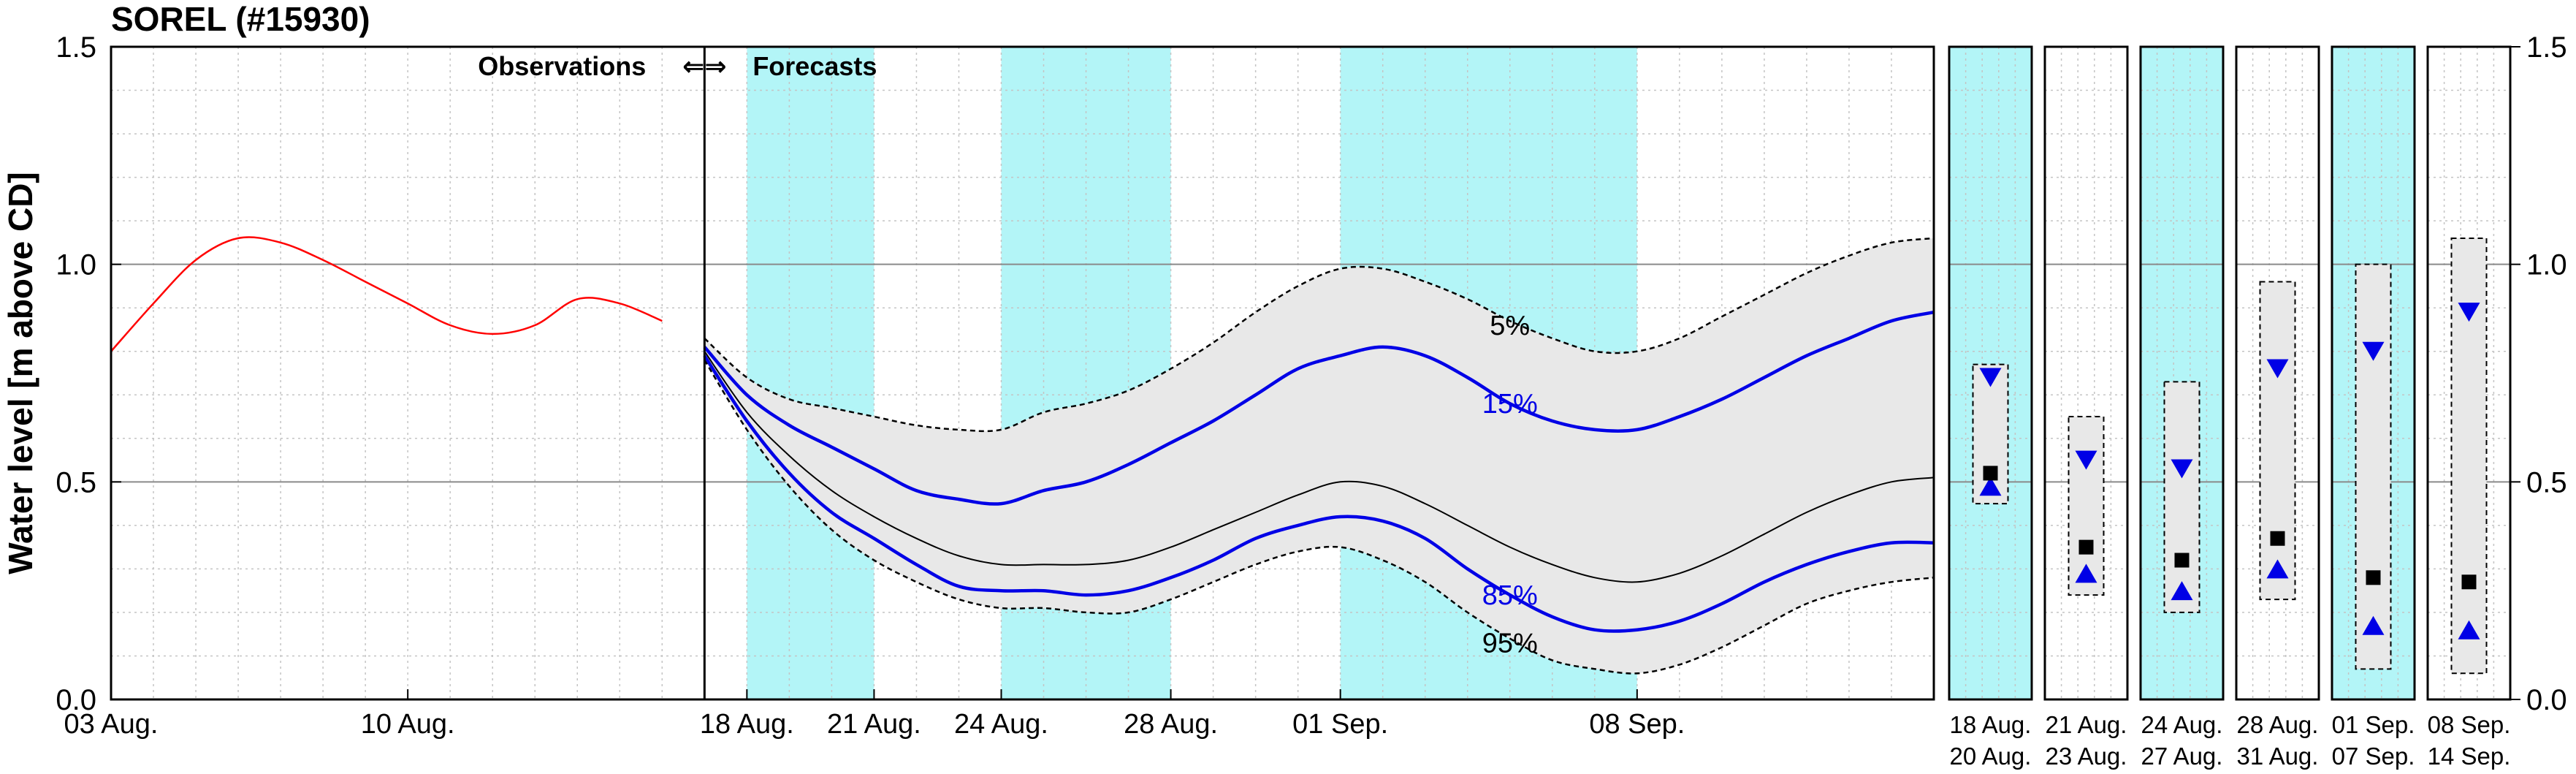 The width and height of the screenshot is (2576, 774). Describe the element at coordinates (76, 700) in the screenshot. I see `y-tick-label: 0.0` at that location.